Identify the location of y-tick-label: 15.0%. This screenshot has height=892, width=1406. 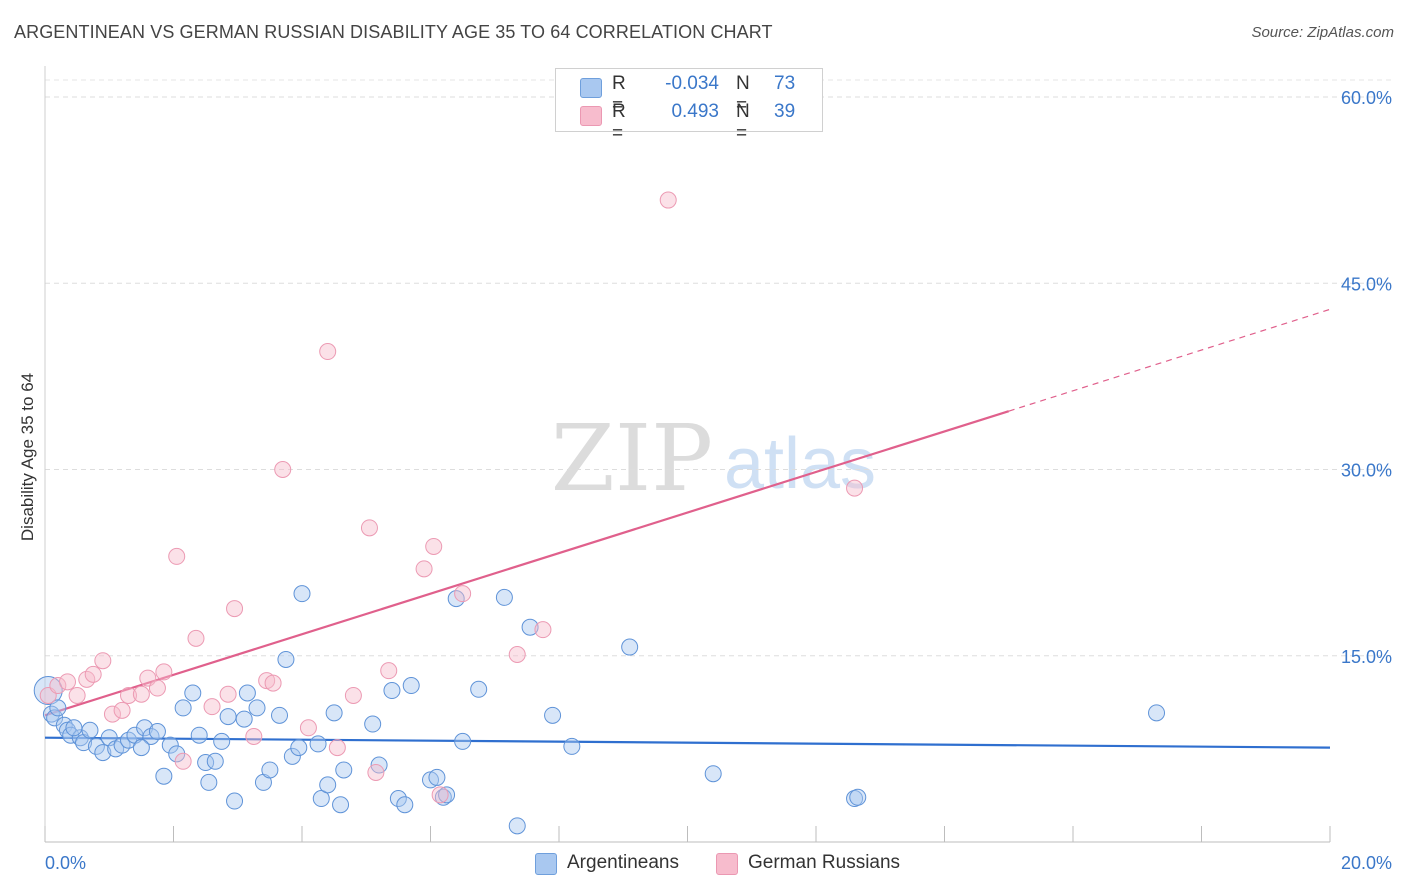
(1366, 657).